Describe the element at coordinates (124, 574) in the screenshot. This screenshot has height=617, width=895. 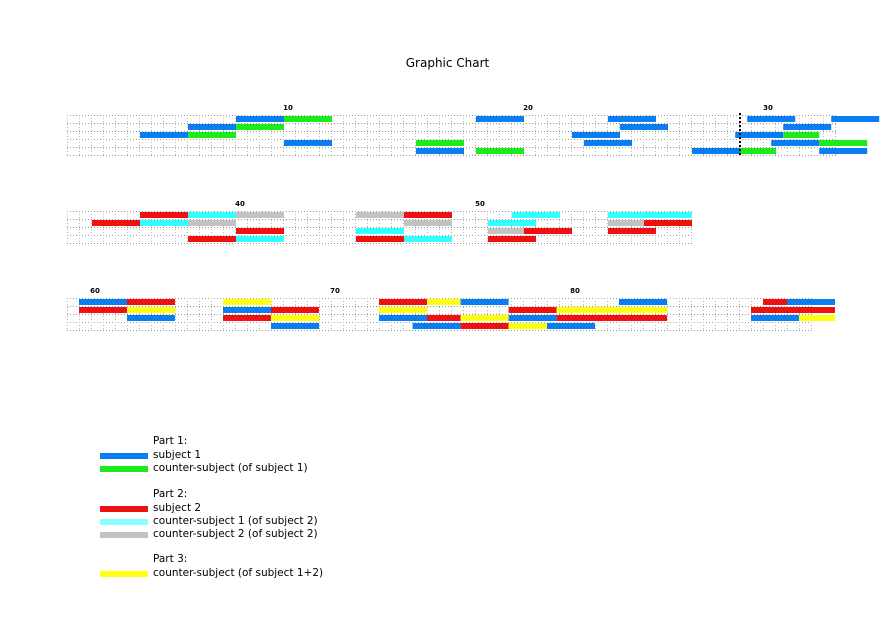
I see `legend-swatch-cs-subject12` at that location.